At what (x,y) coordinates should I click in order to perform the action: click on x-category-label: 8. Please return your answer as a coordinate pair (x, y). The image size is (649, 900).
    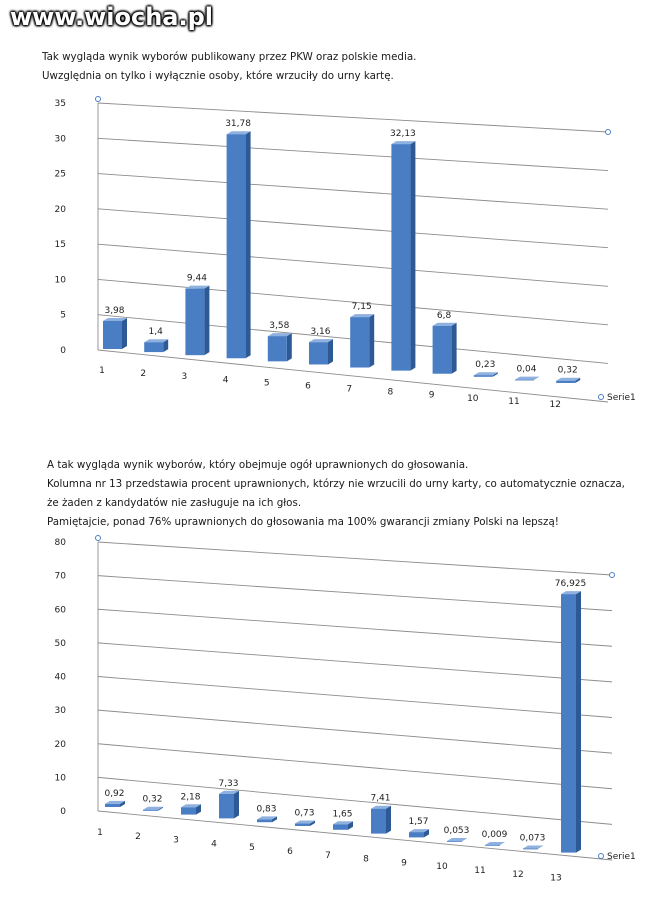
    Looking at the image, I should click on (366, 860).